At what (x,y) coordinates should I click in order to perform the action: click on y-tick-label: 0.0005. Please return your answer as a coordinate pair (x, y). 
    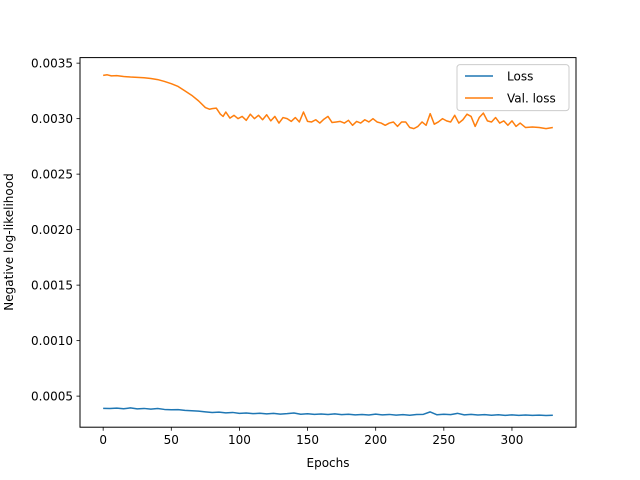
    Looking at the image, I should click on (52, 396).